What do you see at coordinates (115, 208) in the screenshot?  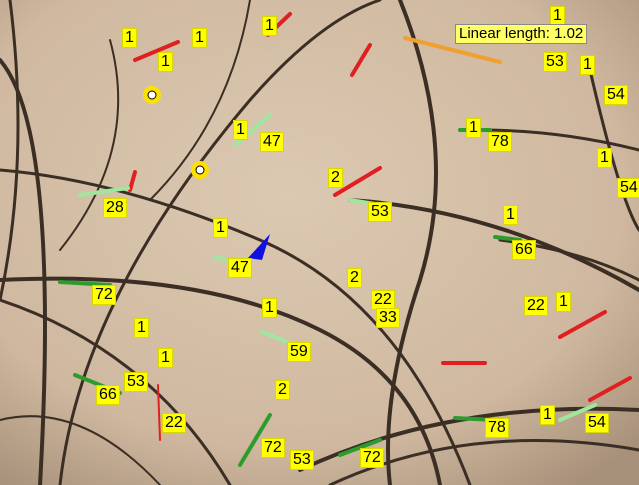 I see `count-label: 28` at bounding box center [115, 208].